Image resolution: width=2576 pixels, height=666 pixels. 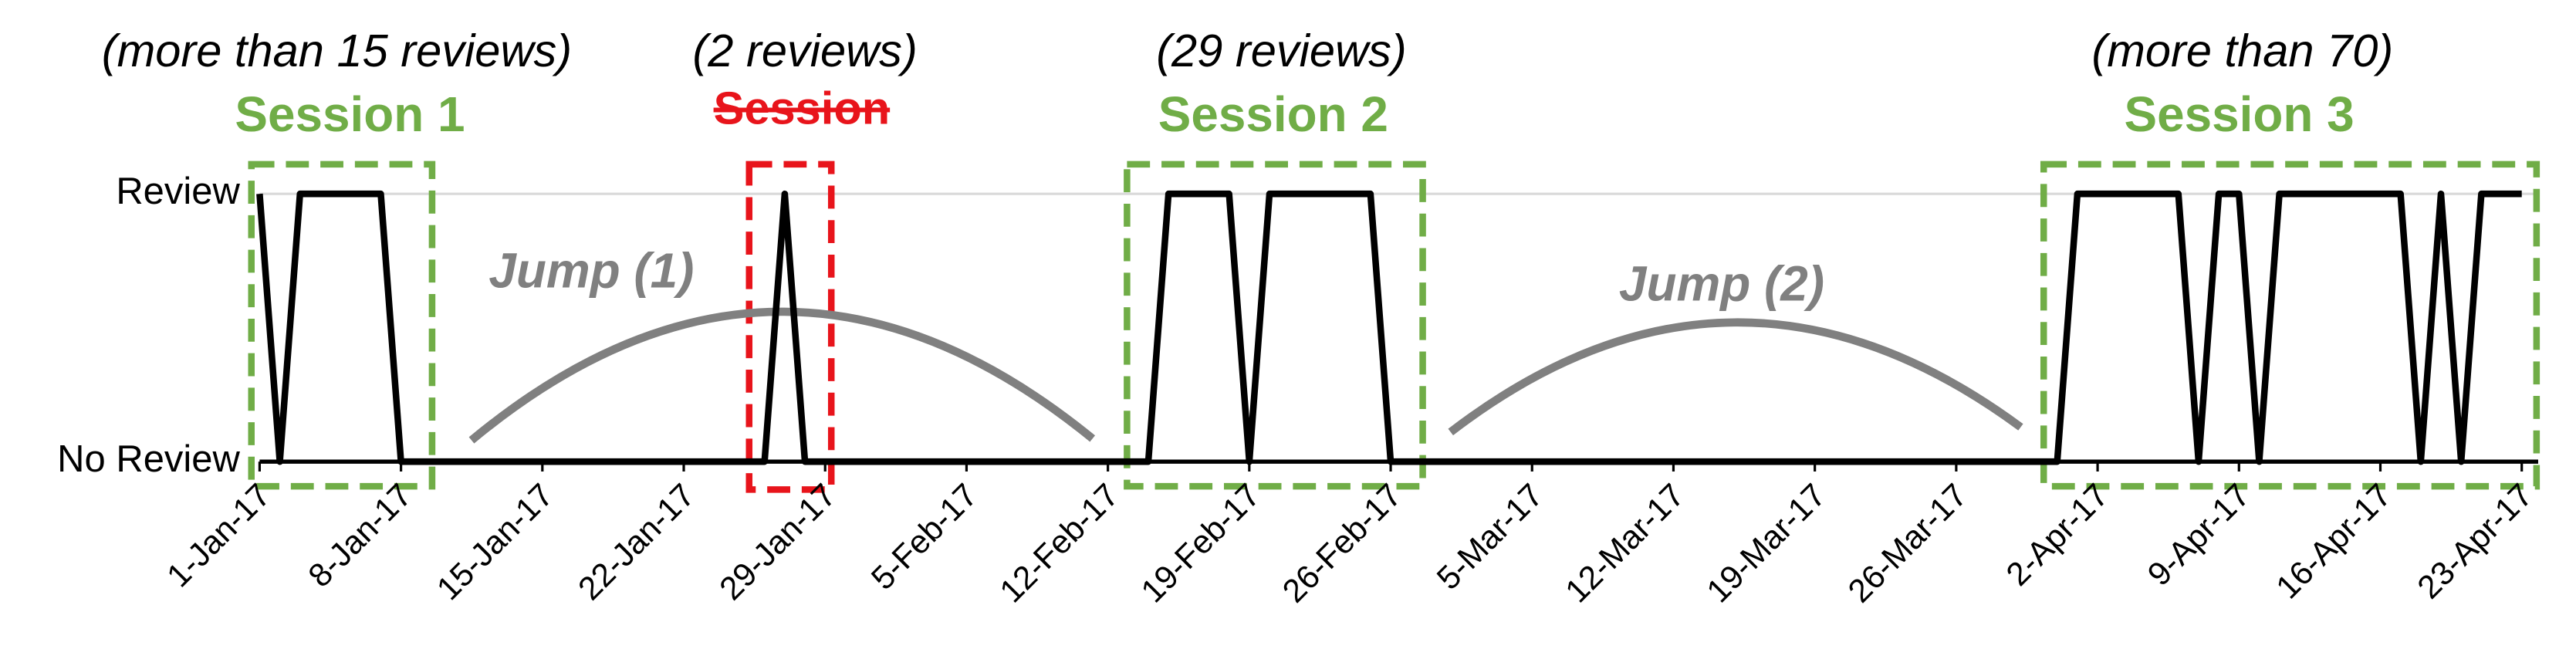 I want to click on x-tick-label: 2-Apr-17, so click(x=2058, y=535).